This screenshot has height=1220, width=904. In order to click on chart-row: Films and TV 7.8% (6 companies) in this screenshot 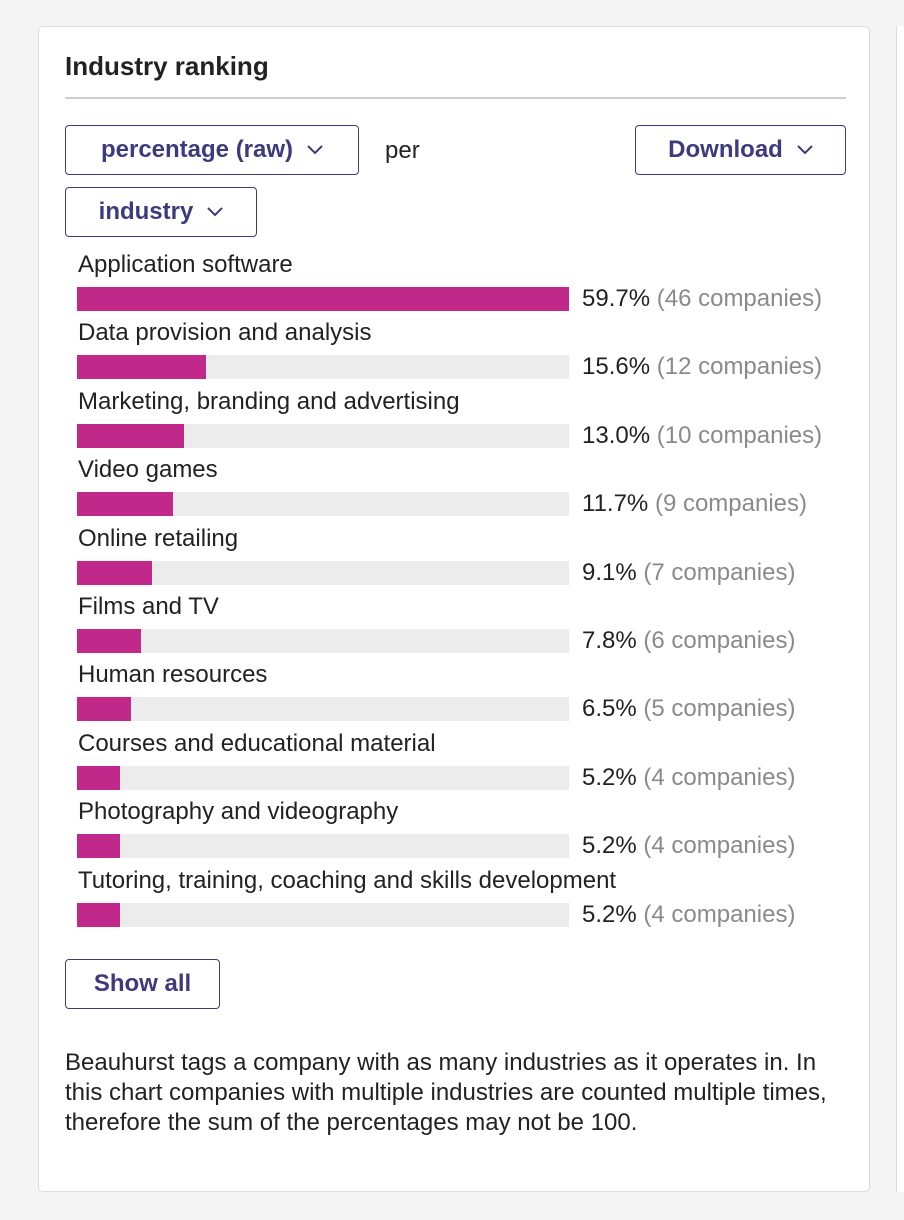, I will do `click(472, 625)`.